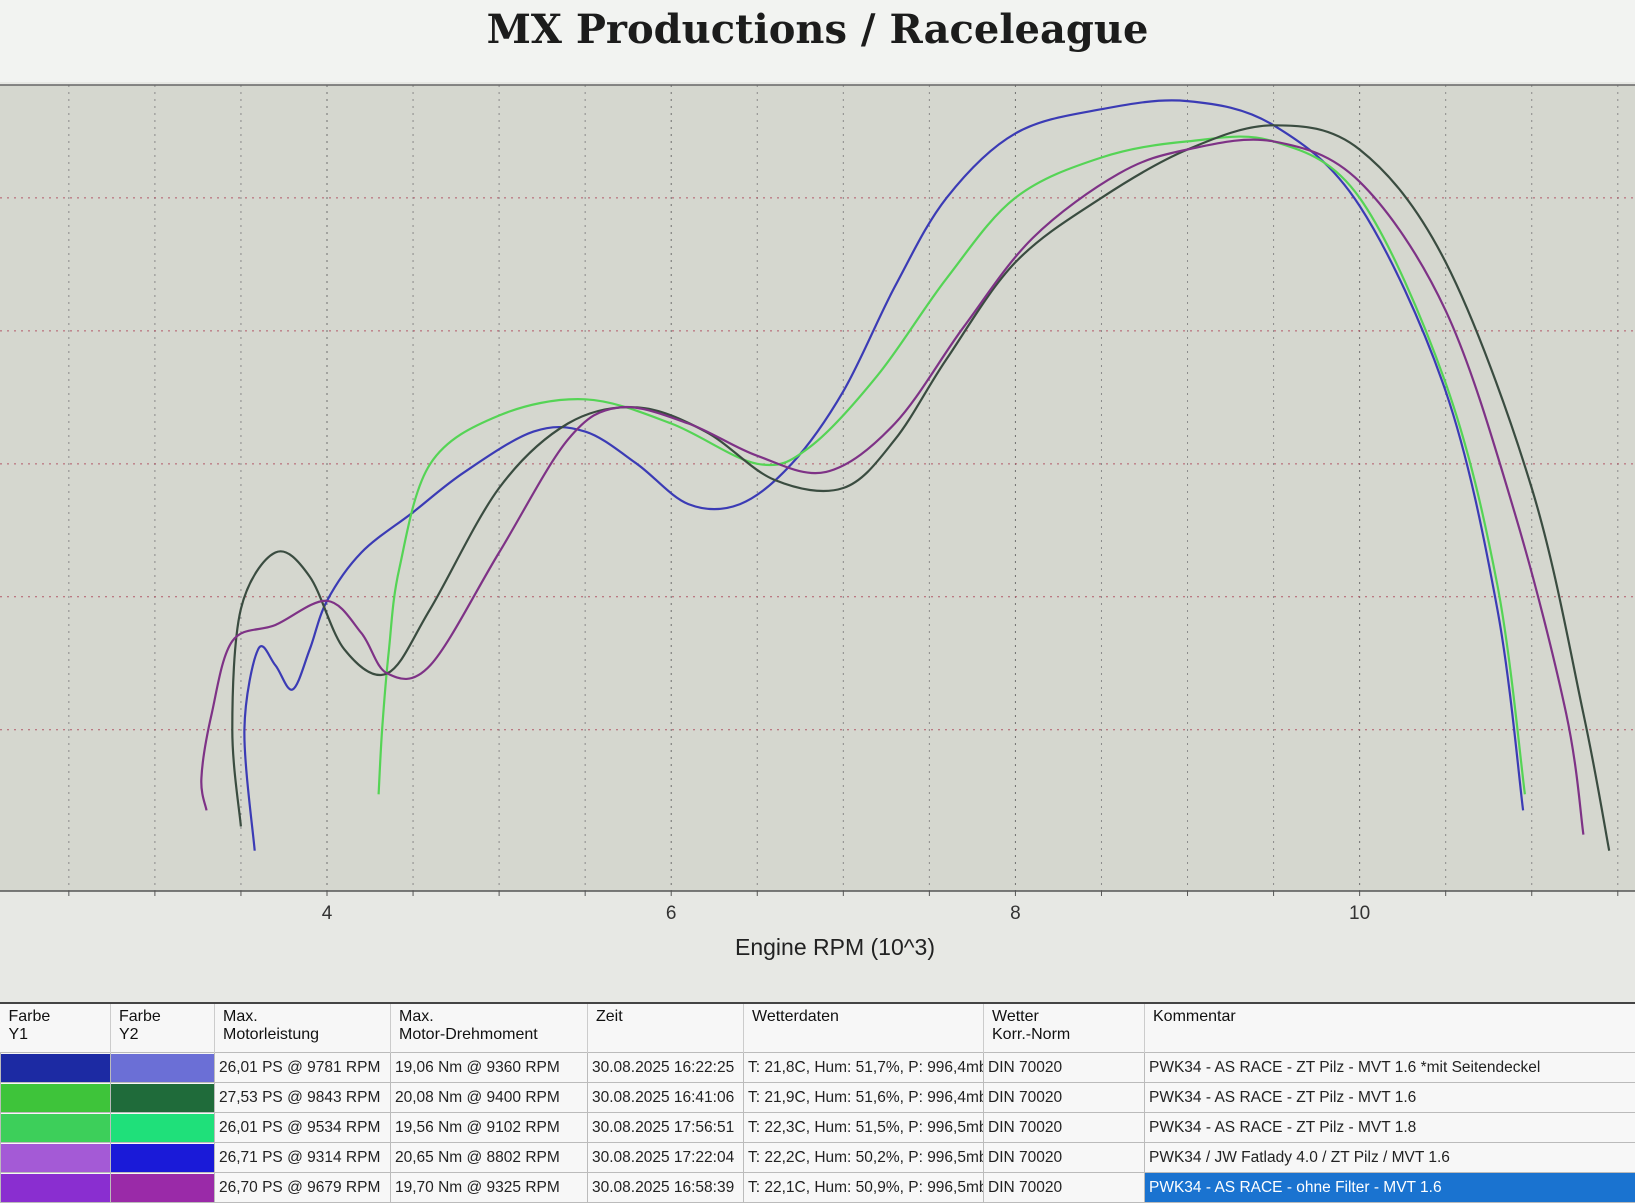 The width and height of the screenshot is (1635, 1203). I want to click on col-kommentar: Kommentar, so click(1390, 1028).